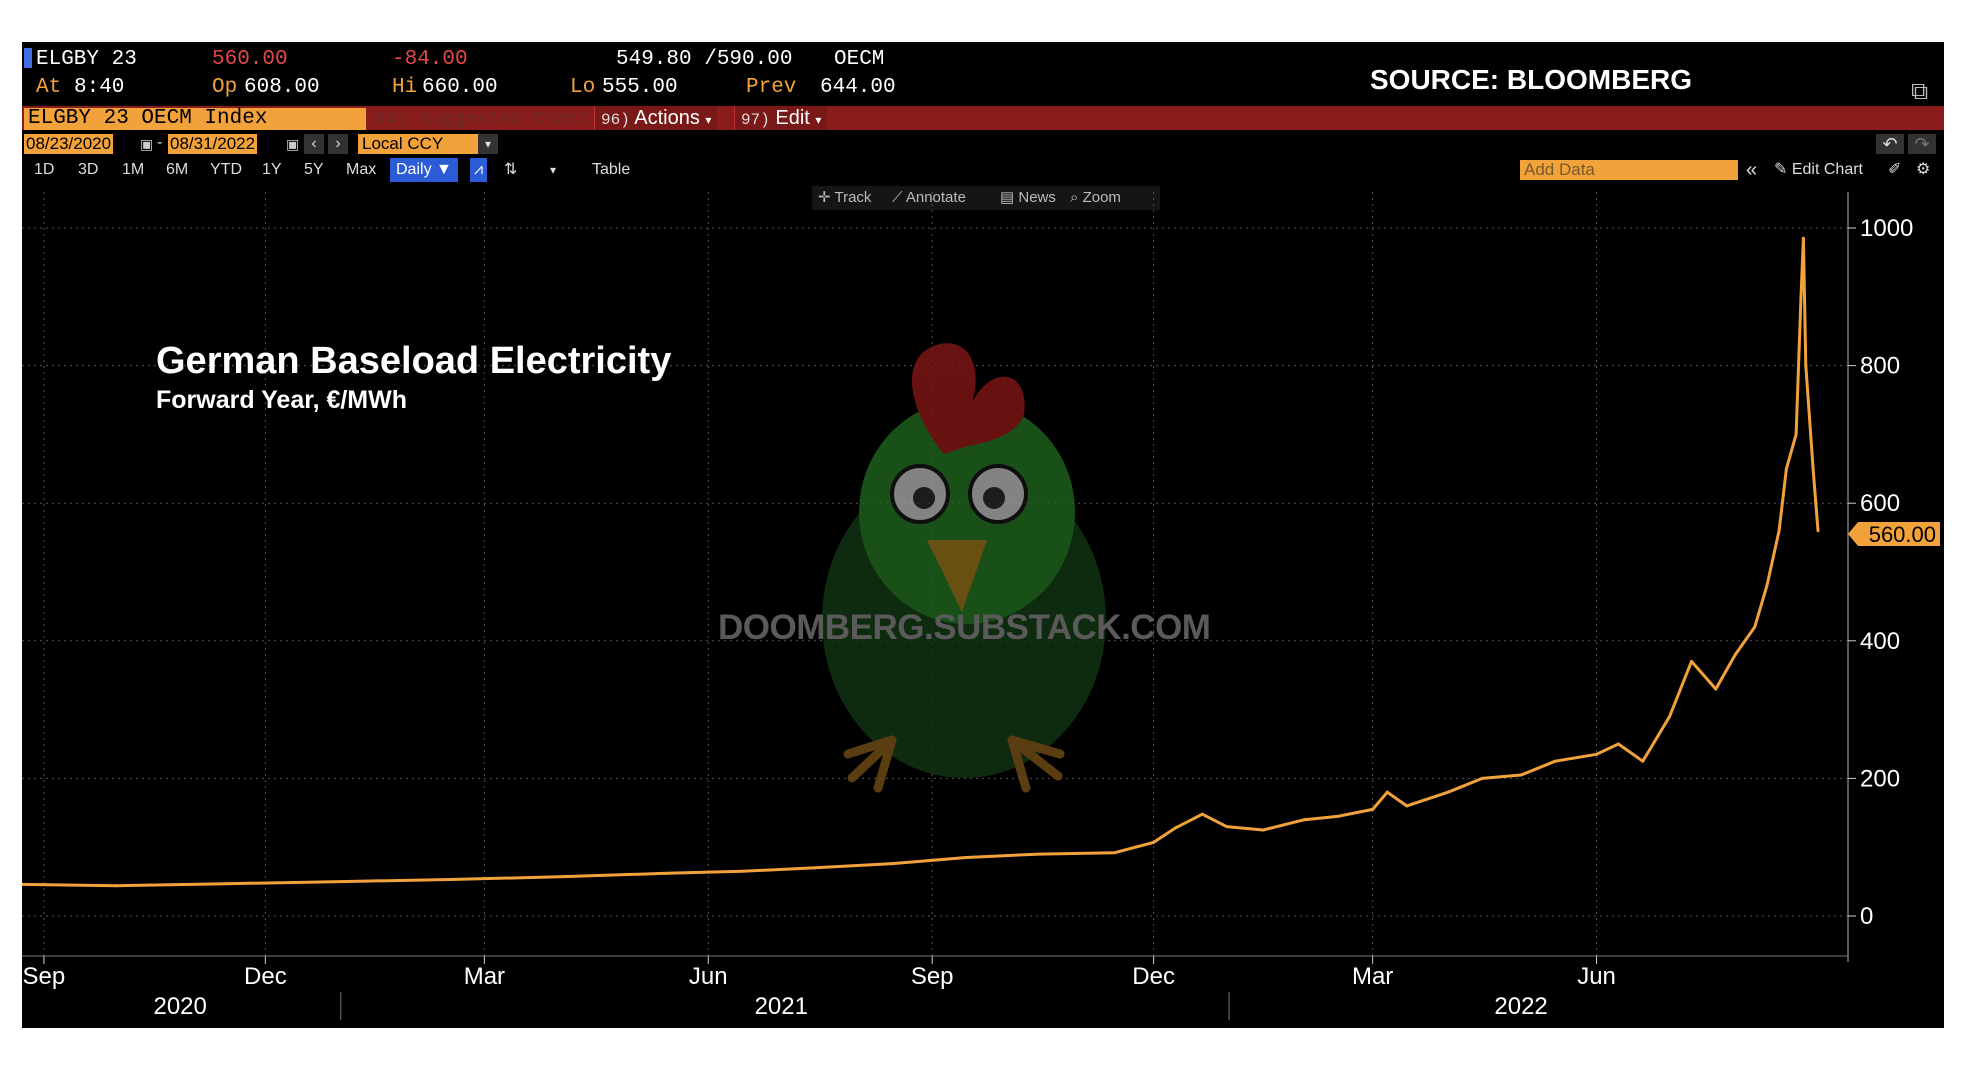 Image resolution: width=1966 pixels, height=1066 pixels. What do you see at coordinates (479, 170) in the screenshot?
I see `line-chart-icon: ⩘` at bounding box center [479, 170].